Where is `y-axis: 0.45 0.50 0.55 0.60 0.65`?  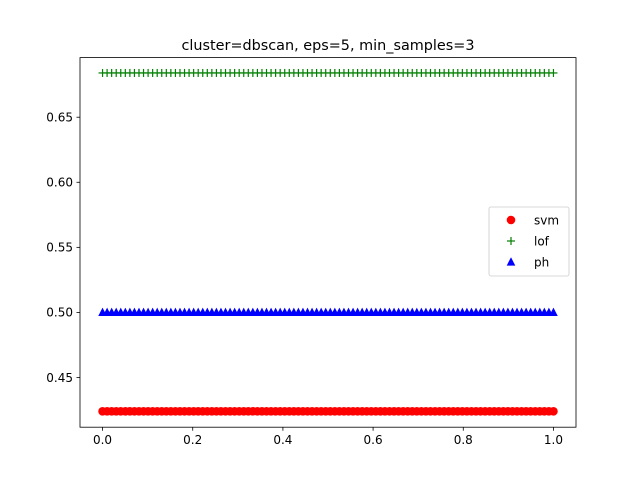 y-axis: 0.45 0.50 0.55 0.60 0.65 is located at coordinates (63, 248).